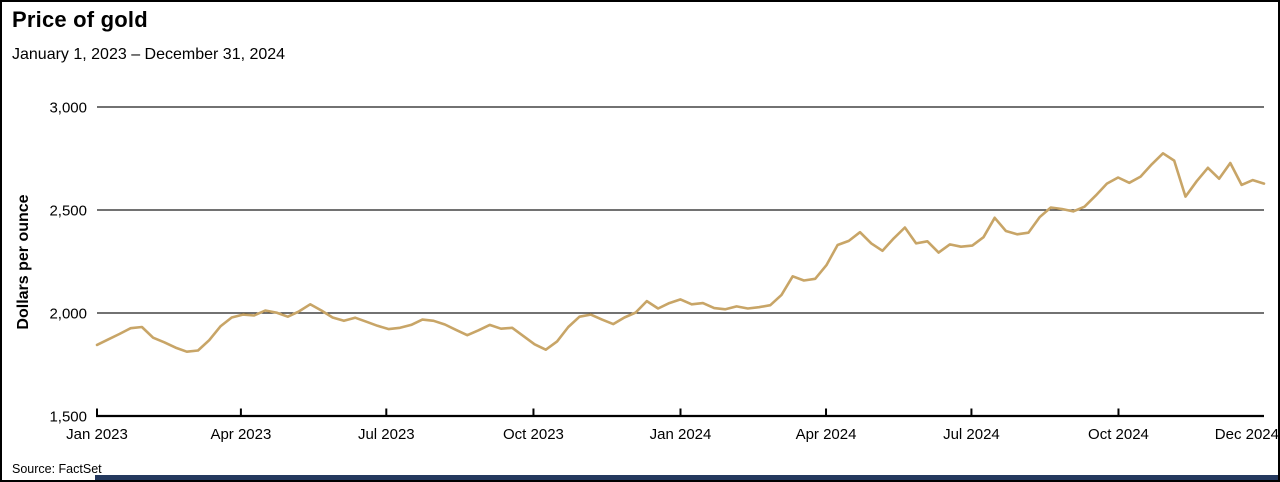 The image size is (1280, 482). I want to click on x-tick-label: Apr 2023, so click(240, 434).